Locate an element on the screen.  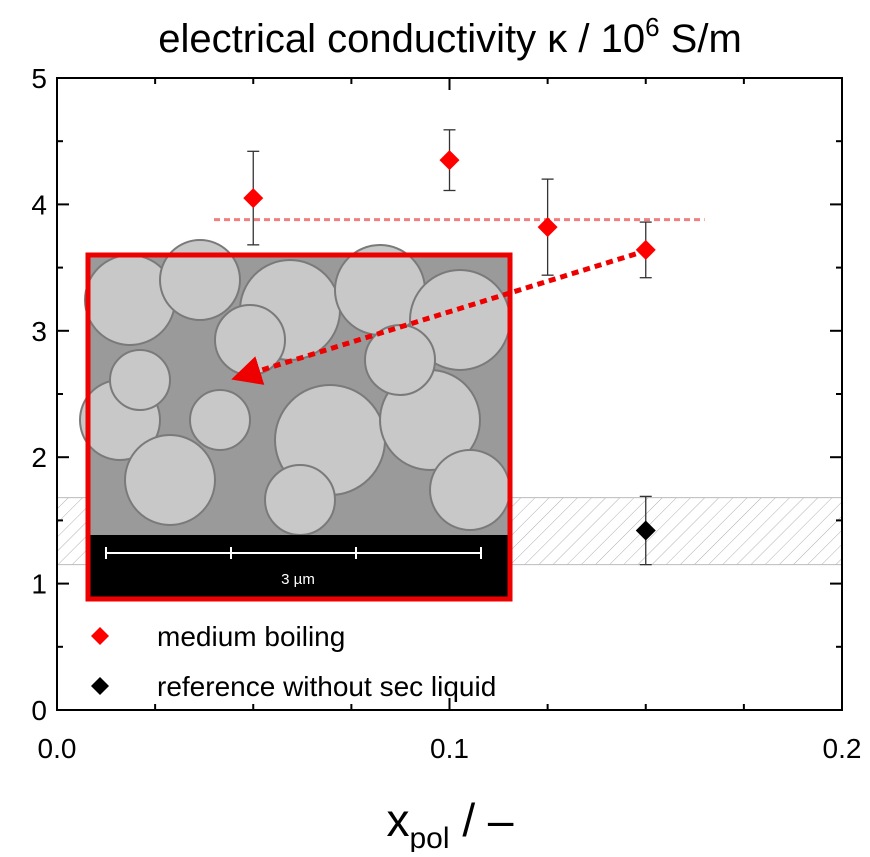
inset-scale-label: 3 µm is located at coordinates (298, 579).